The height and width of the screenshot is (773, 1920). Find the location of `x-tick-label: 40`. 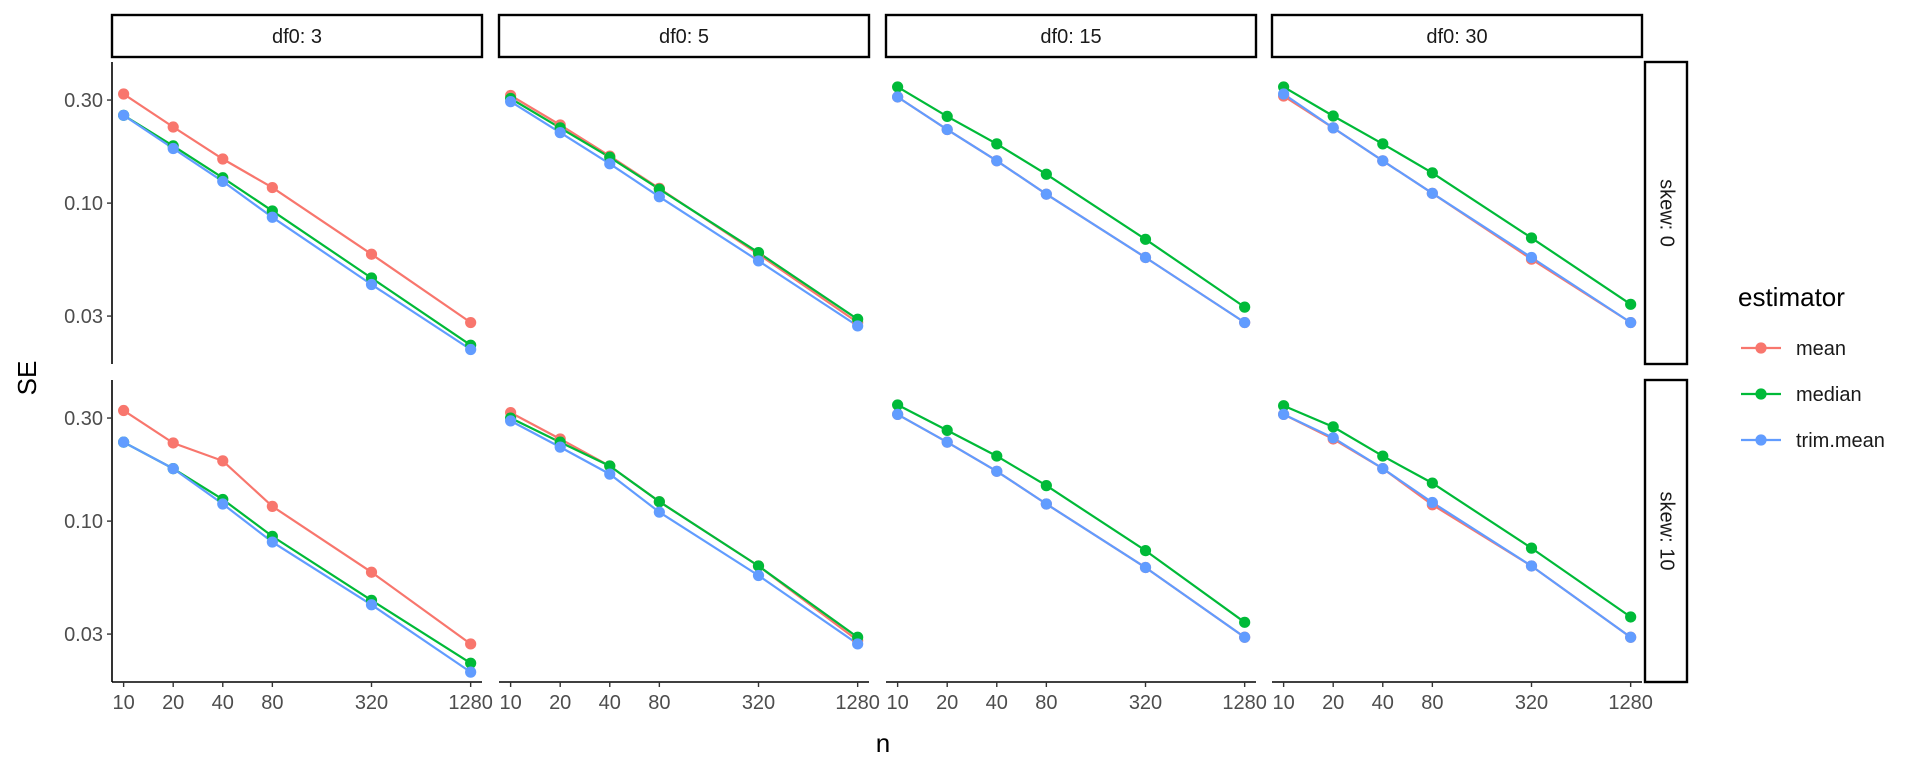

x-tick-label: 40 is located at coordinates (997, 703).